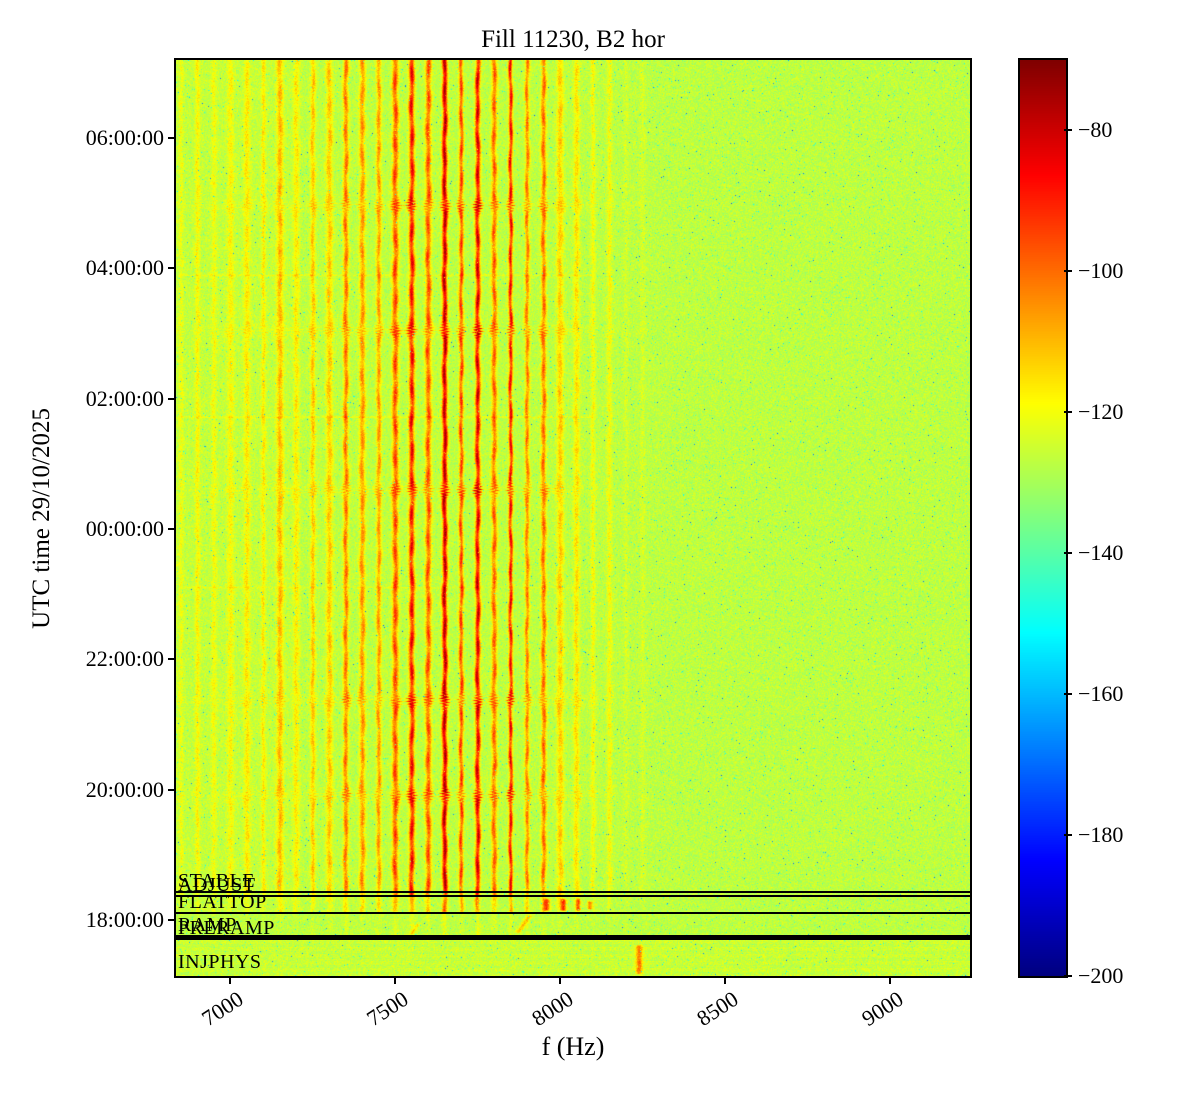 The height and width of the screenshot is (1100, 1200). I want to click on beam-mode-label-ramp: RAMP, so click(207, 925).